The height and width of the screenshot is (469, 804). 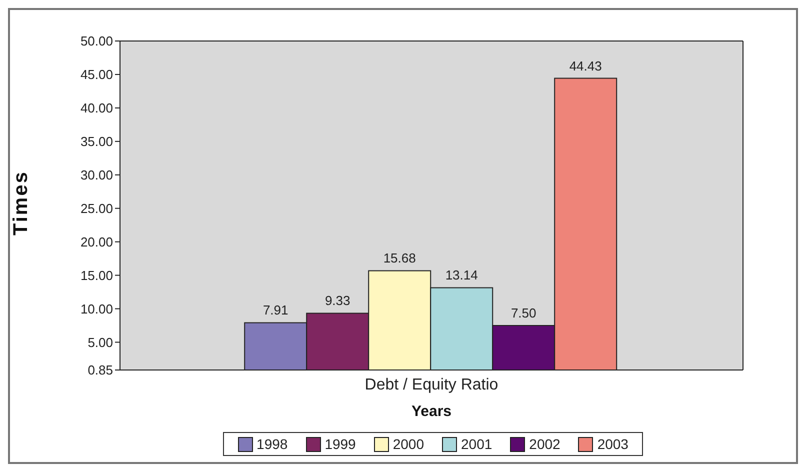 What do you see at coordinates (612, 444) in the screenshot?
I see `legend-label: 2003` at bounding box center [612, 444].